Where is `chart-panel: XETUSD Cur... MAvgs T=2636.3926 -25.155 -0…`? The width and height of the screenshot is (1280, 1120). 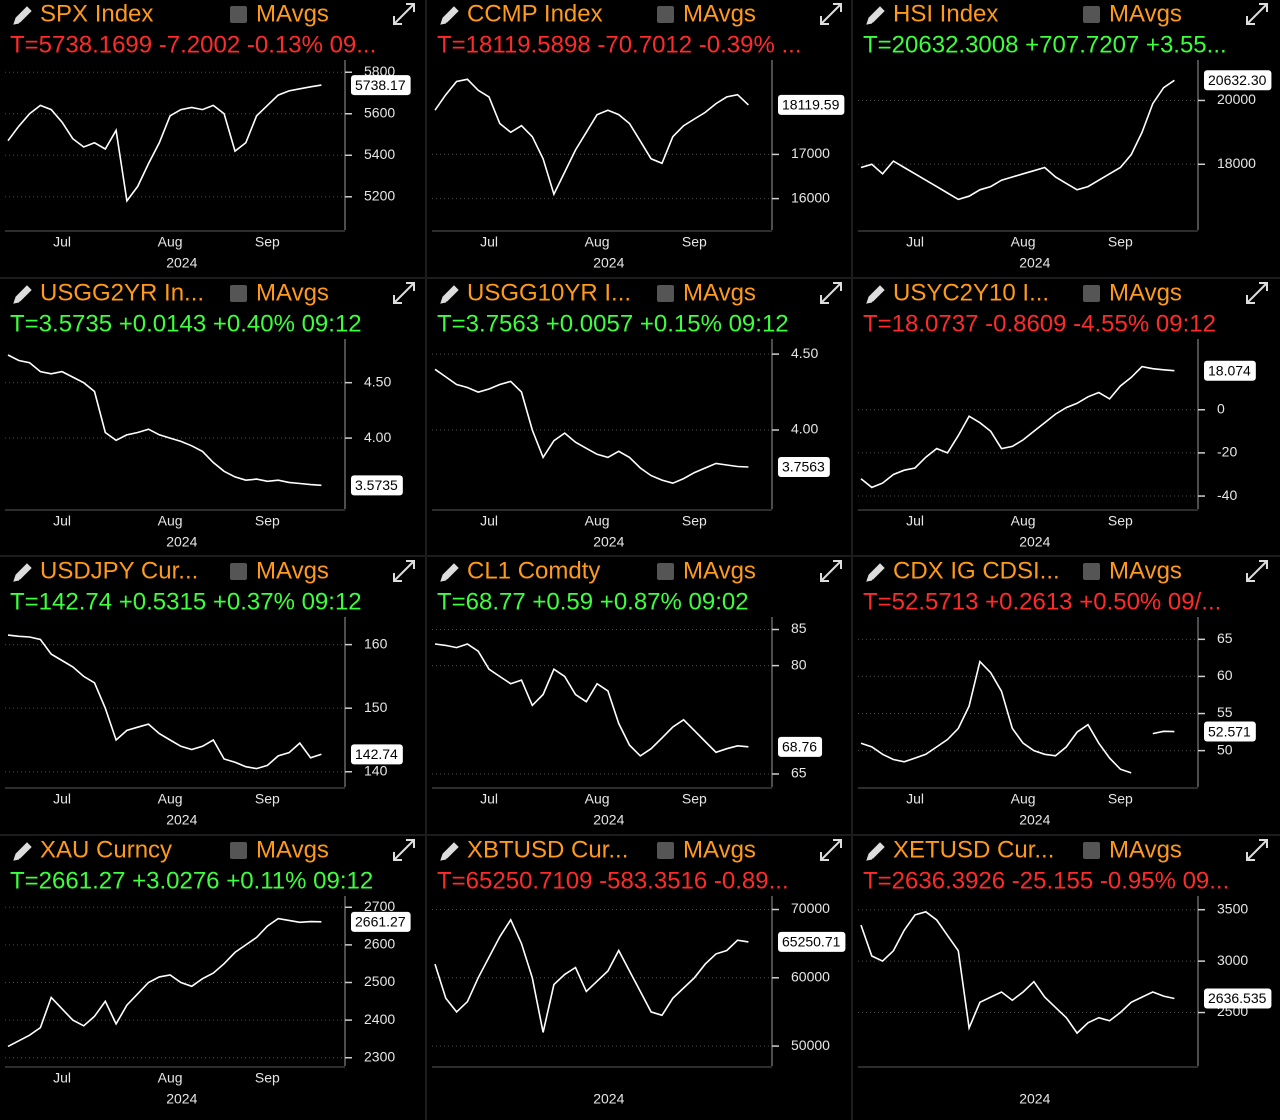 chart-panel: XETUSD Cur... MAvgs T=2636.3926 -25.155 -0… is located at coordinates (1065, 971).